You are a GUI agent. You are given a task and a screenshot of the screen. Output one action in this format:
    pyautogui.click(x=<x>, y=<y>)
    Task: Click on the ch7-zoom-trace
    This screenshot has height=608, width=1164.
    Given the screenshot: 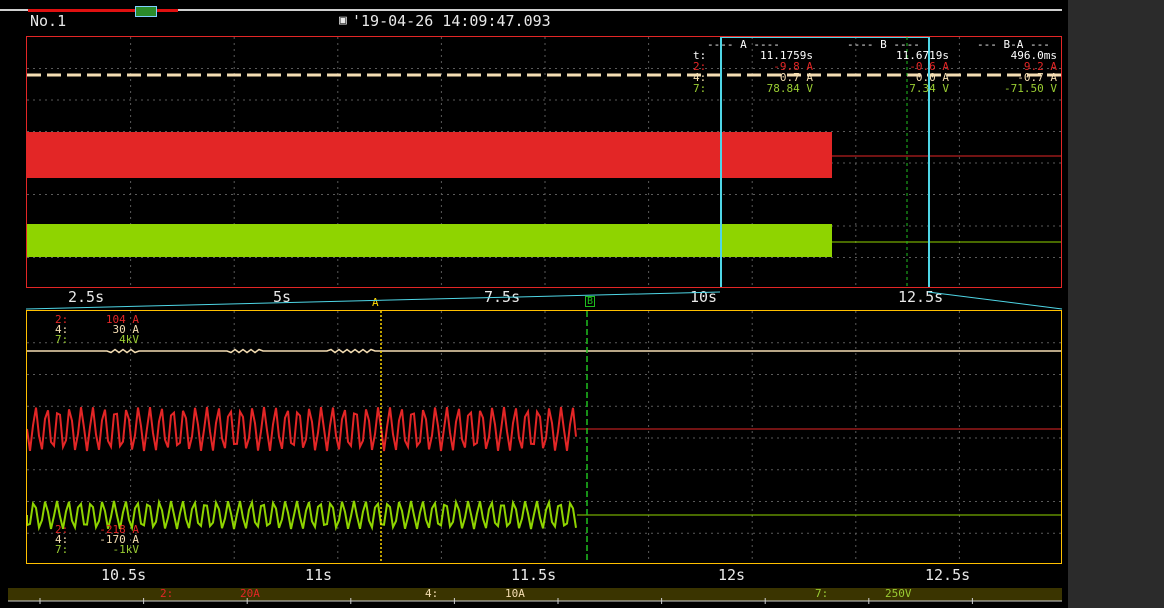 What is the action you would take?
    pyautogui.click(x=302, y=515)
    